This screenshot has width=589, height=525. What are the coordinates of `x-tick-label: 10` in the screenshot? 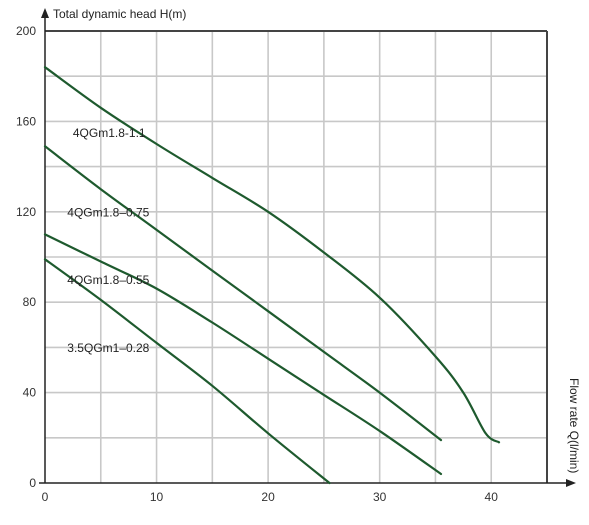 It's located at (157, 497).